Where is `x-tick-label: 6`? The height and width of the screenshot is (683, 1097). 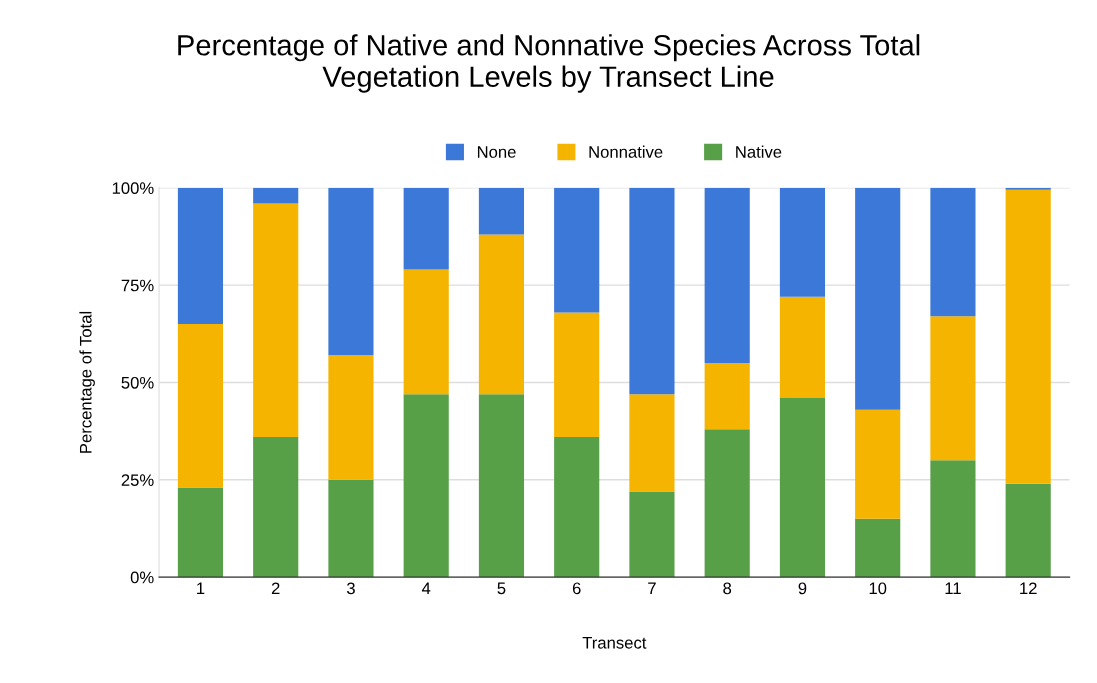 x-tick-label: 6 is located at coordinates (576, 588).